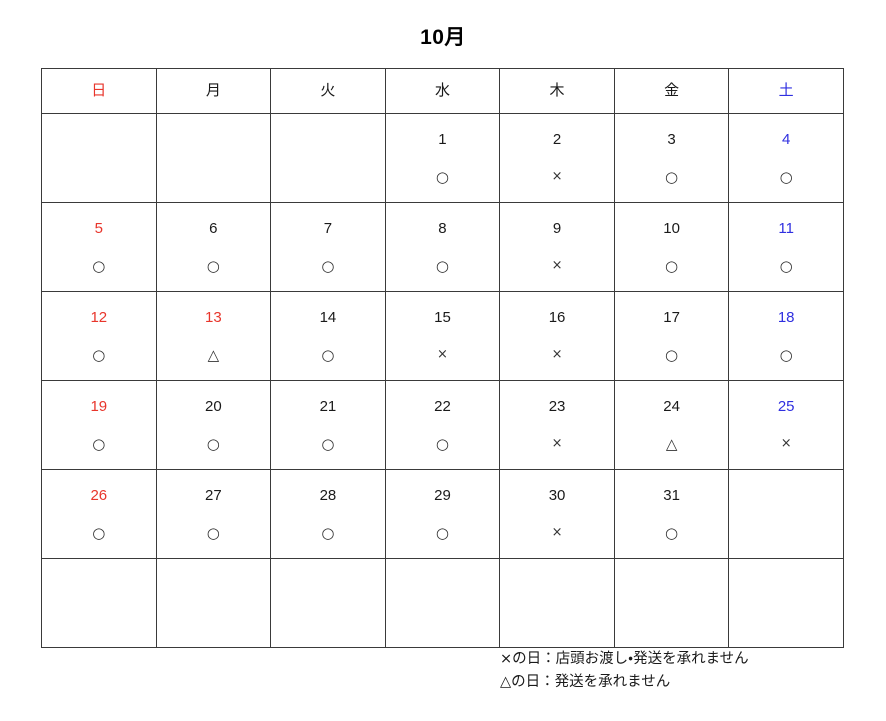 The height and width of the screenshot is (721, 886). I want to click on day-number: 26, so click(99, 495).